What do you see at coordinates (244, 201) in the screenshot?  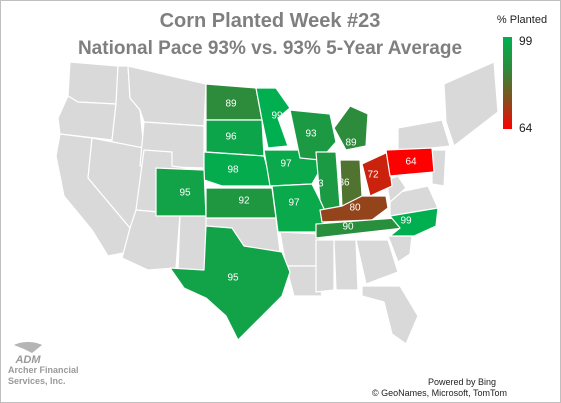 I see `value-label-kansas: 92` at bounding box center [244, 201].